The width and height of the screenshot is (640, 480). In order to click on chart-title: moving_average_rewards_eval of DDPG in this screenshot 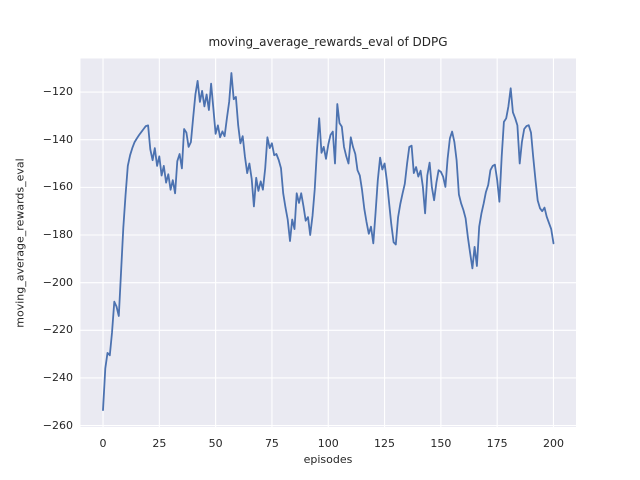, I will do `click(328, 42)`.